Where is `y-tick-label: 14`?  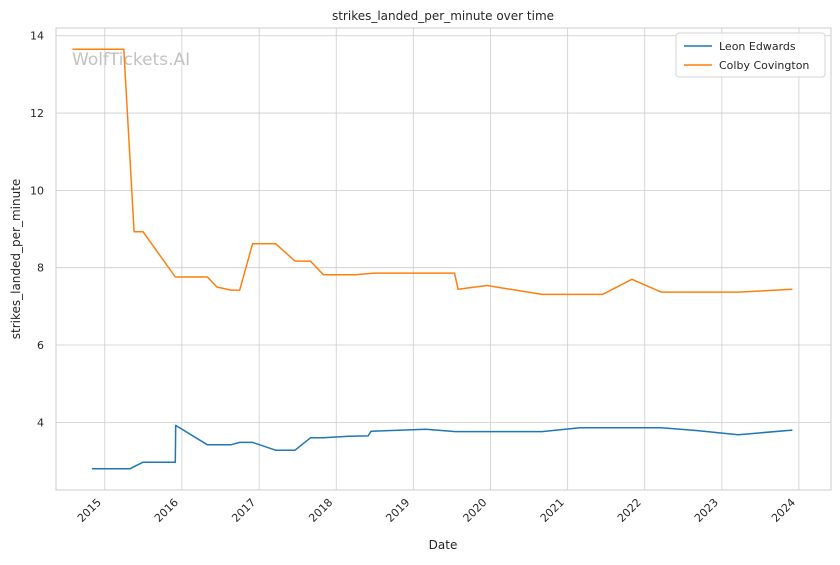 y-tick-label: 14 is located at coordinates (37, 36).